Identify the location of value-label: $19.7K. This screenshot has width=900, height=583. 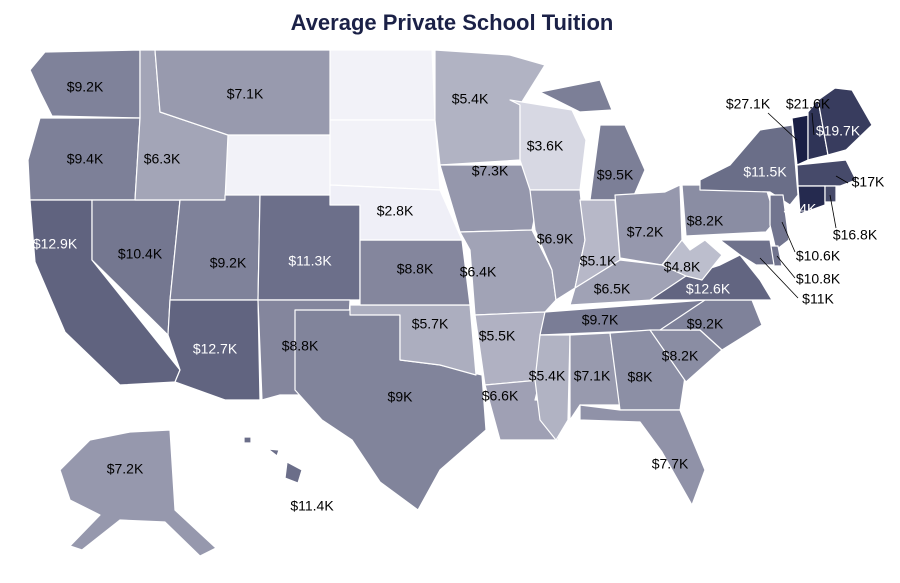
(838, 131).